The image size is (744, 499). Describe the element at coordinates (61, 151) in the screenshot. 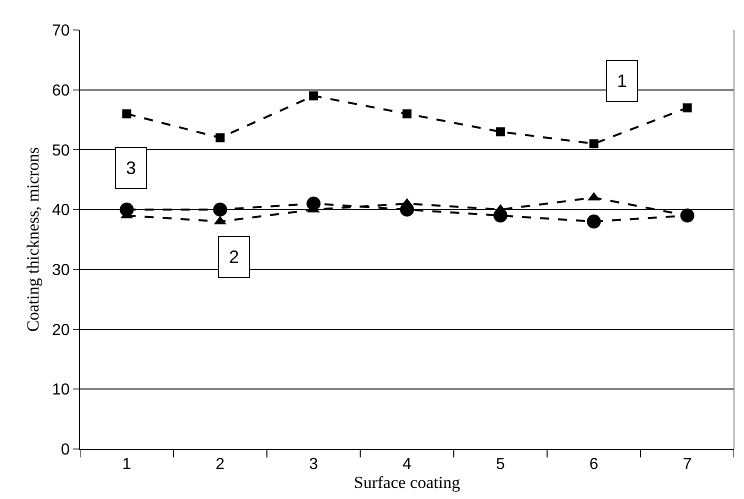

I see `y-tick-label: 50` at that location.